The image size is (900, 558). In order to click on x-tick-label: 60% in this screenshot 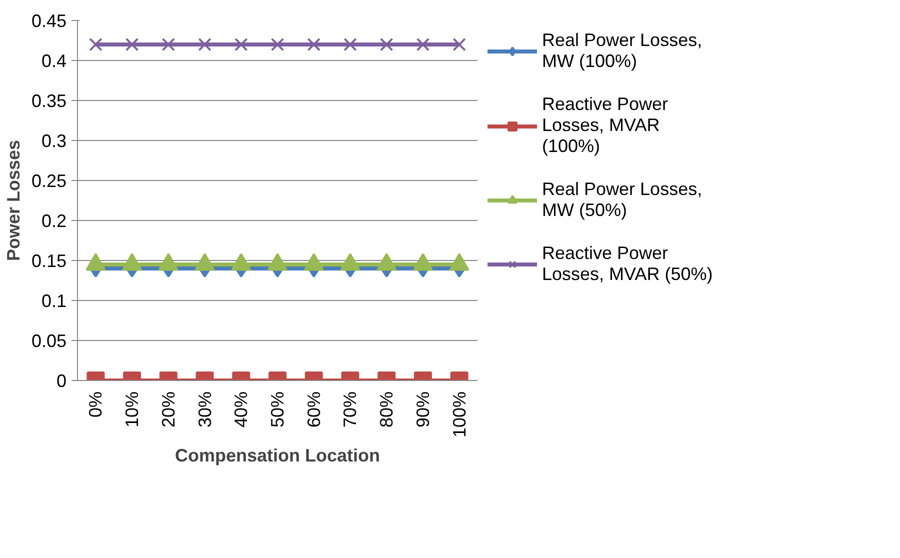, I will do `click(314, 409)`.